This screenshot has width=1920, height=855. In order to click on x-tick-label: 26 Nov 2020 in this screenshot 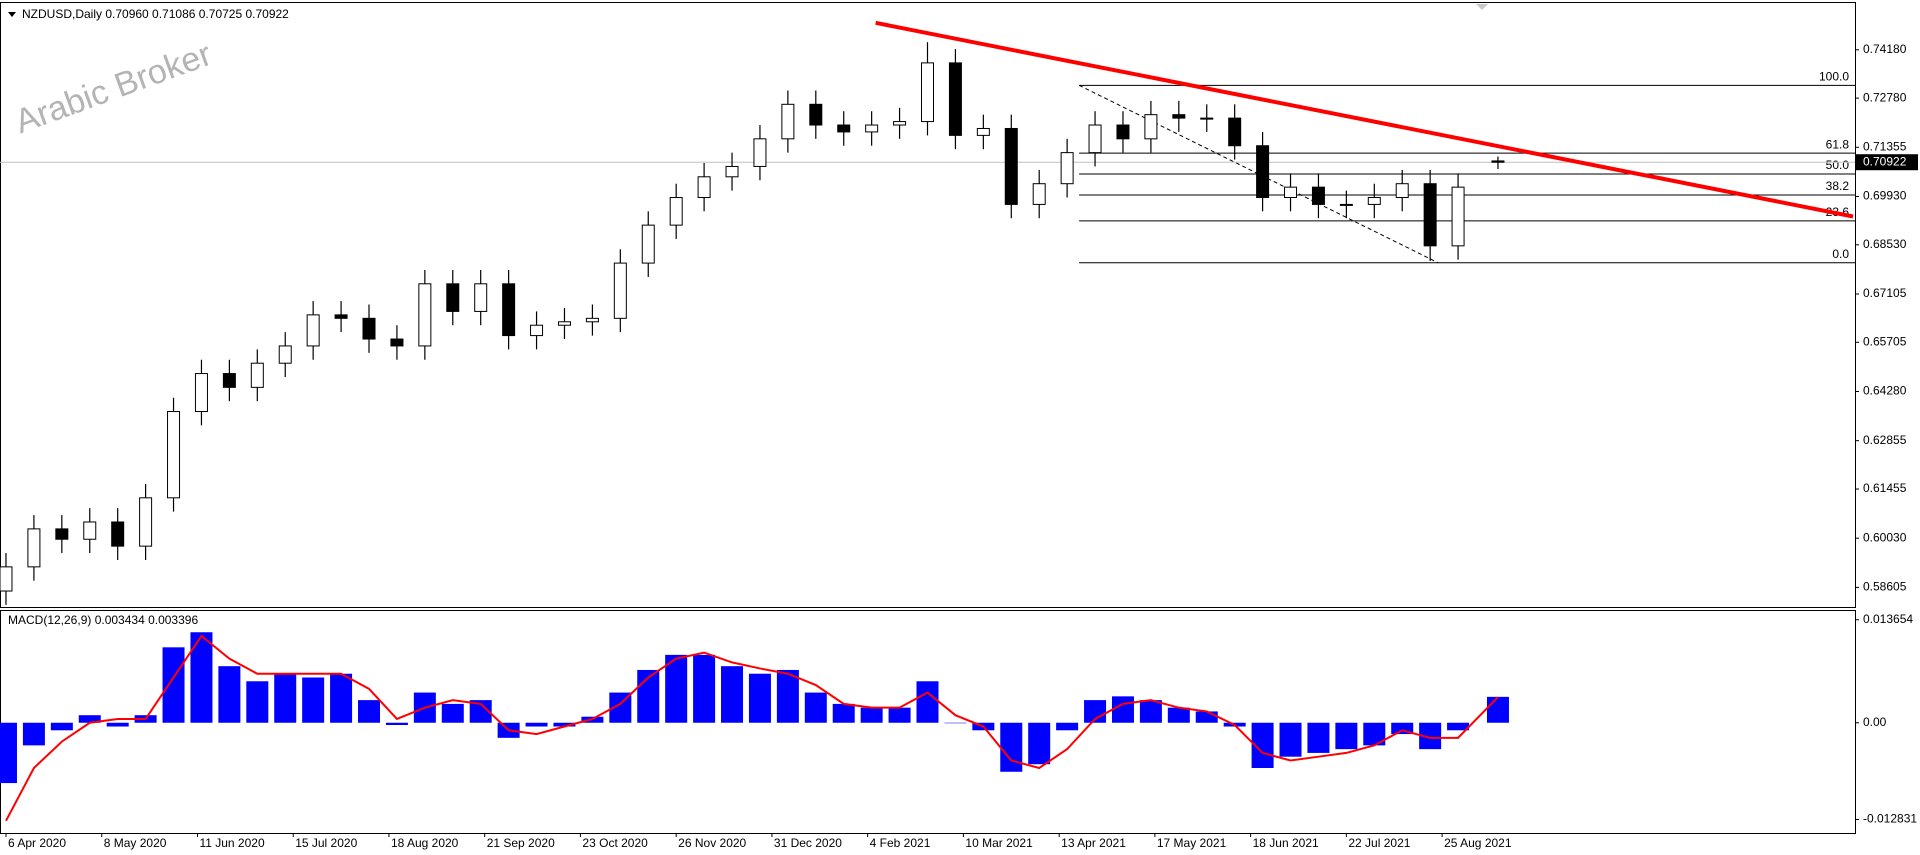, I will do `click(712, 843)`.